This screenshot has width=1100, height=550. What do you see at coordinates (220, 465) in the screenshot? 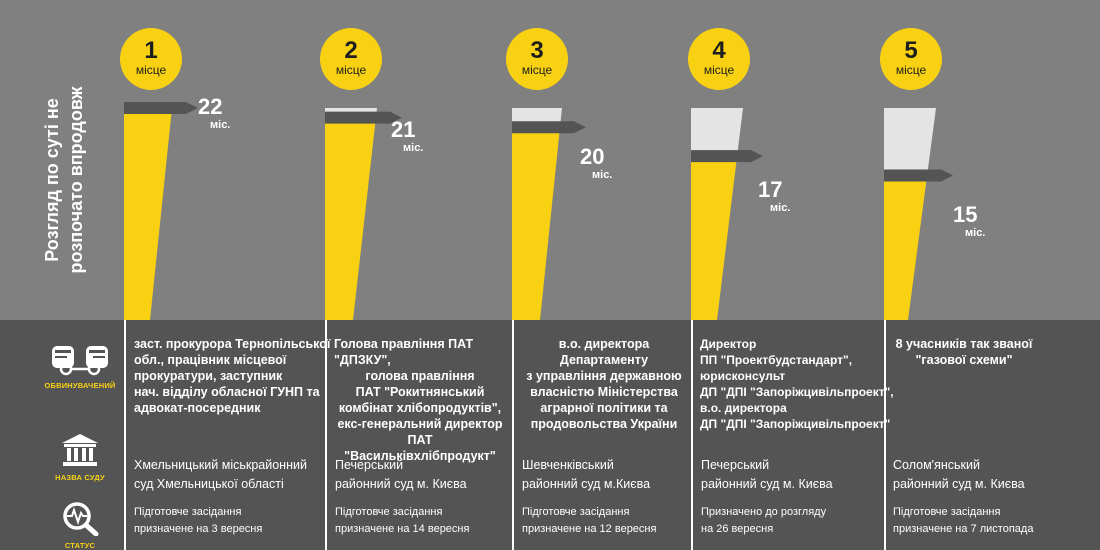
I see `court-line: Хмельницький міськрайонний` at bounding box center [220, 465].